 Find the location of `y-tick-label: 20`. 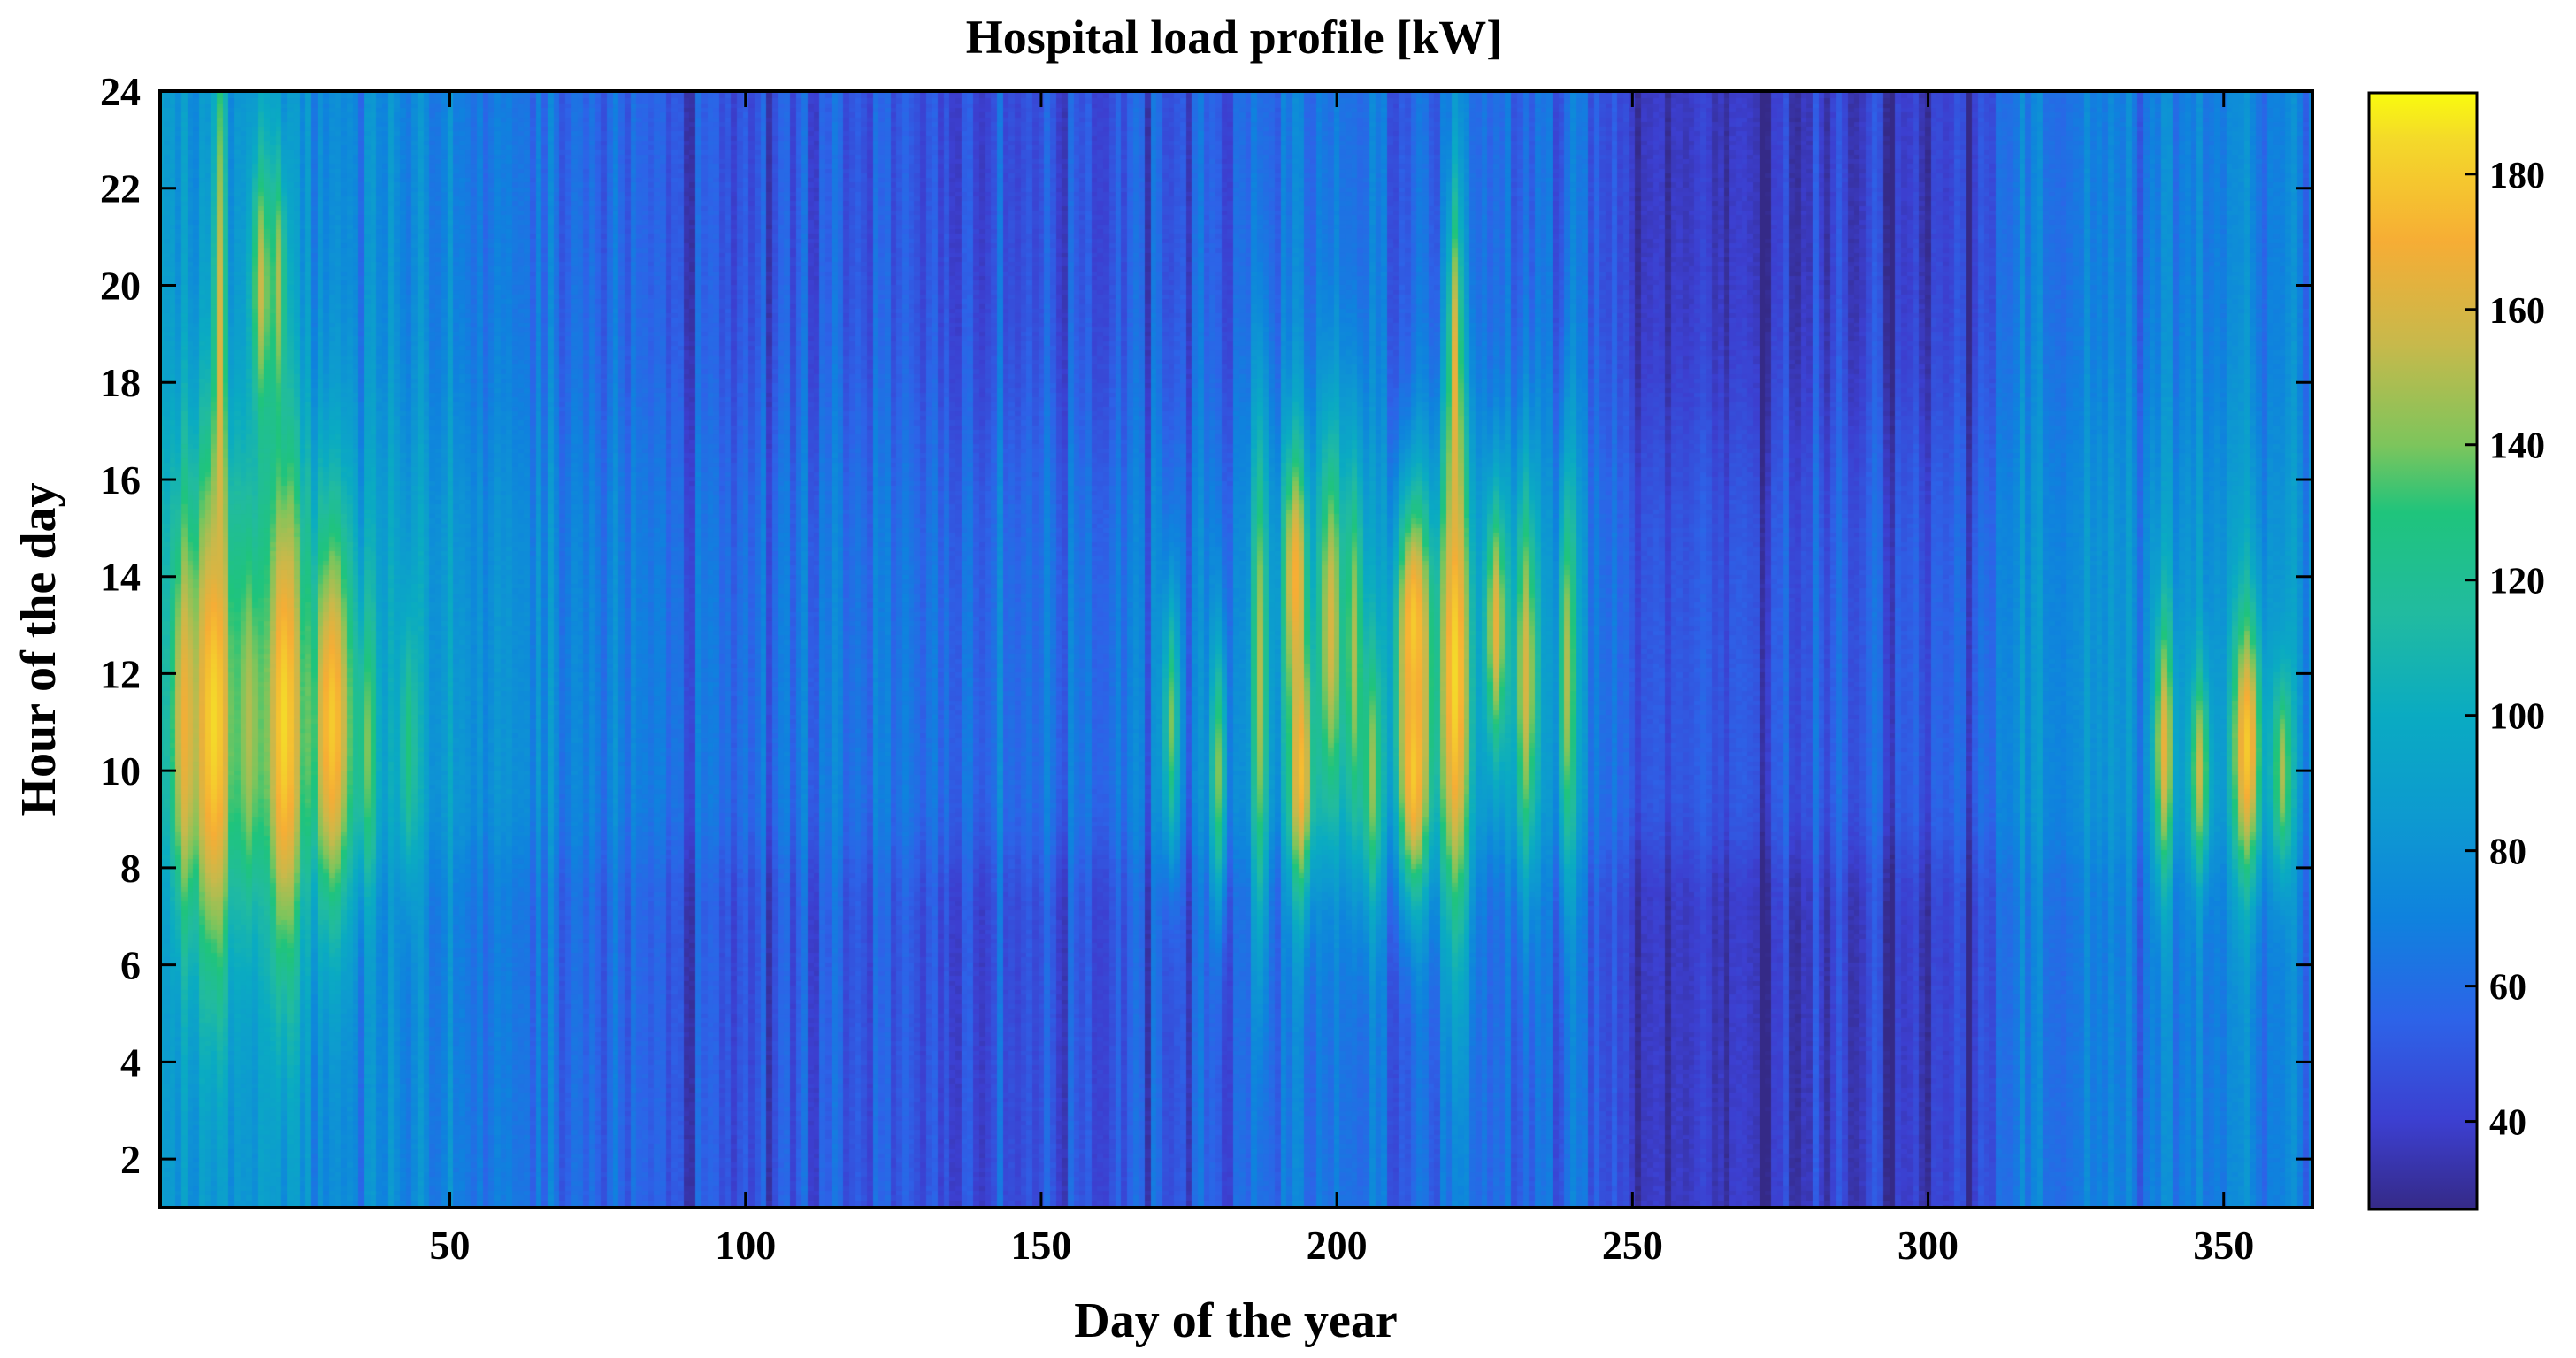

y-tick-label: 20 is located at coordinates (120, 285).